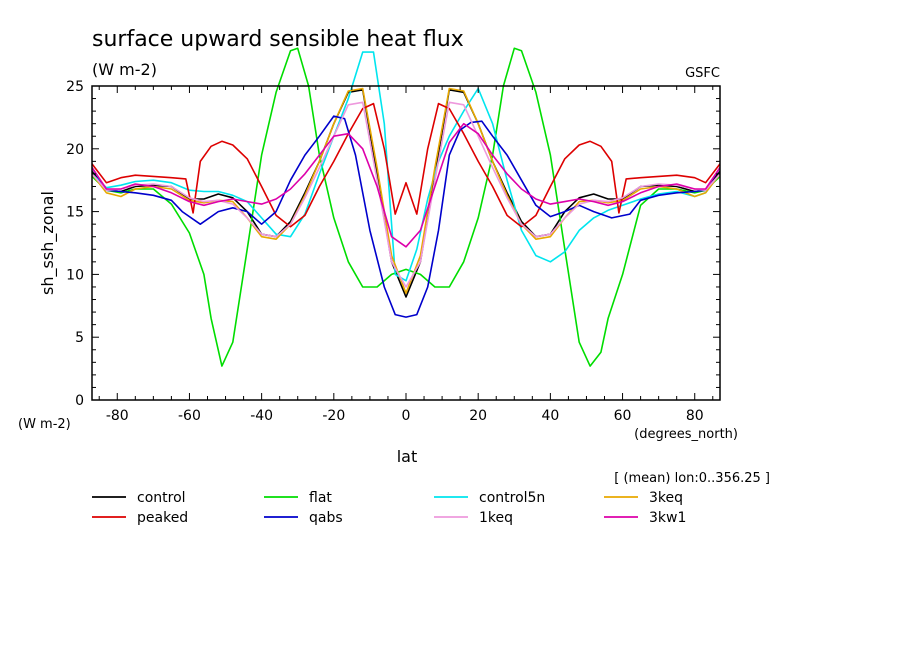 The width and height of the screenshot is (904, 654). Describe the element at coordinates (189, 416) in the screenshot. I see `x-tick-label: -60` at that location.